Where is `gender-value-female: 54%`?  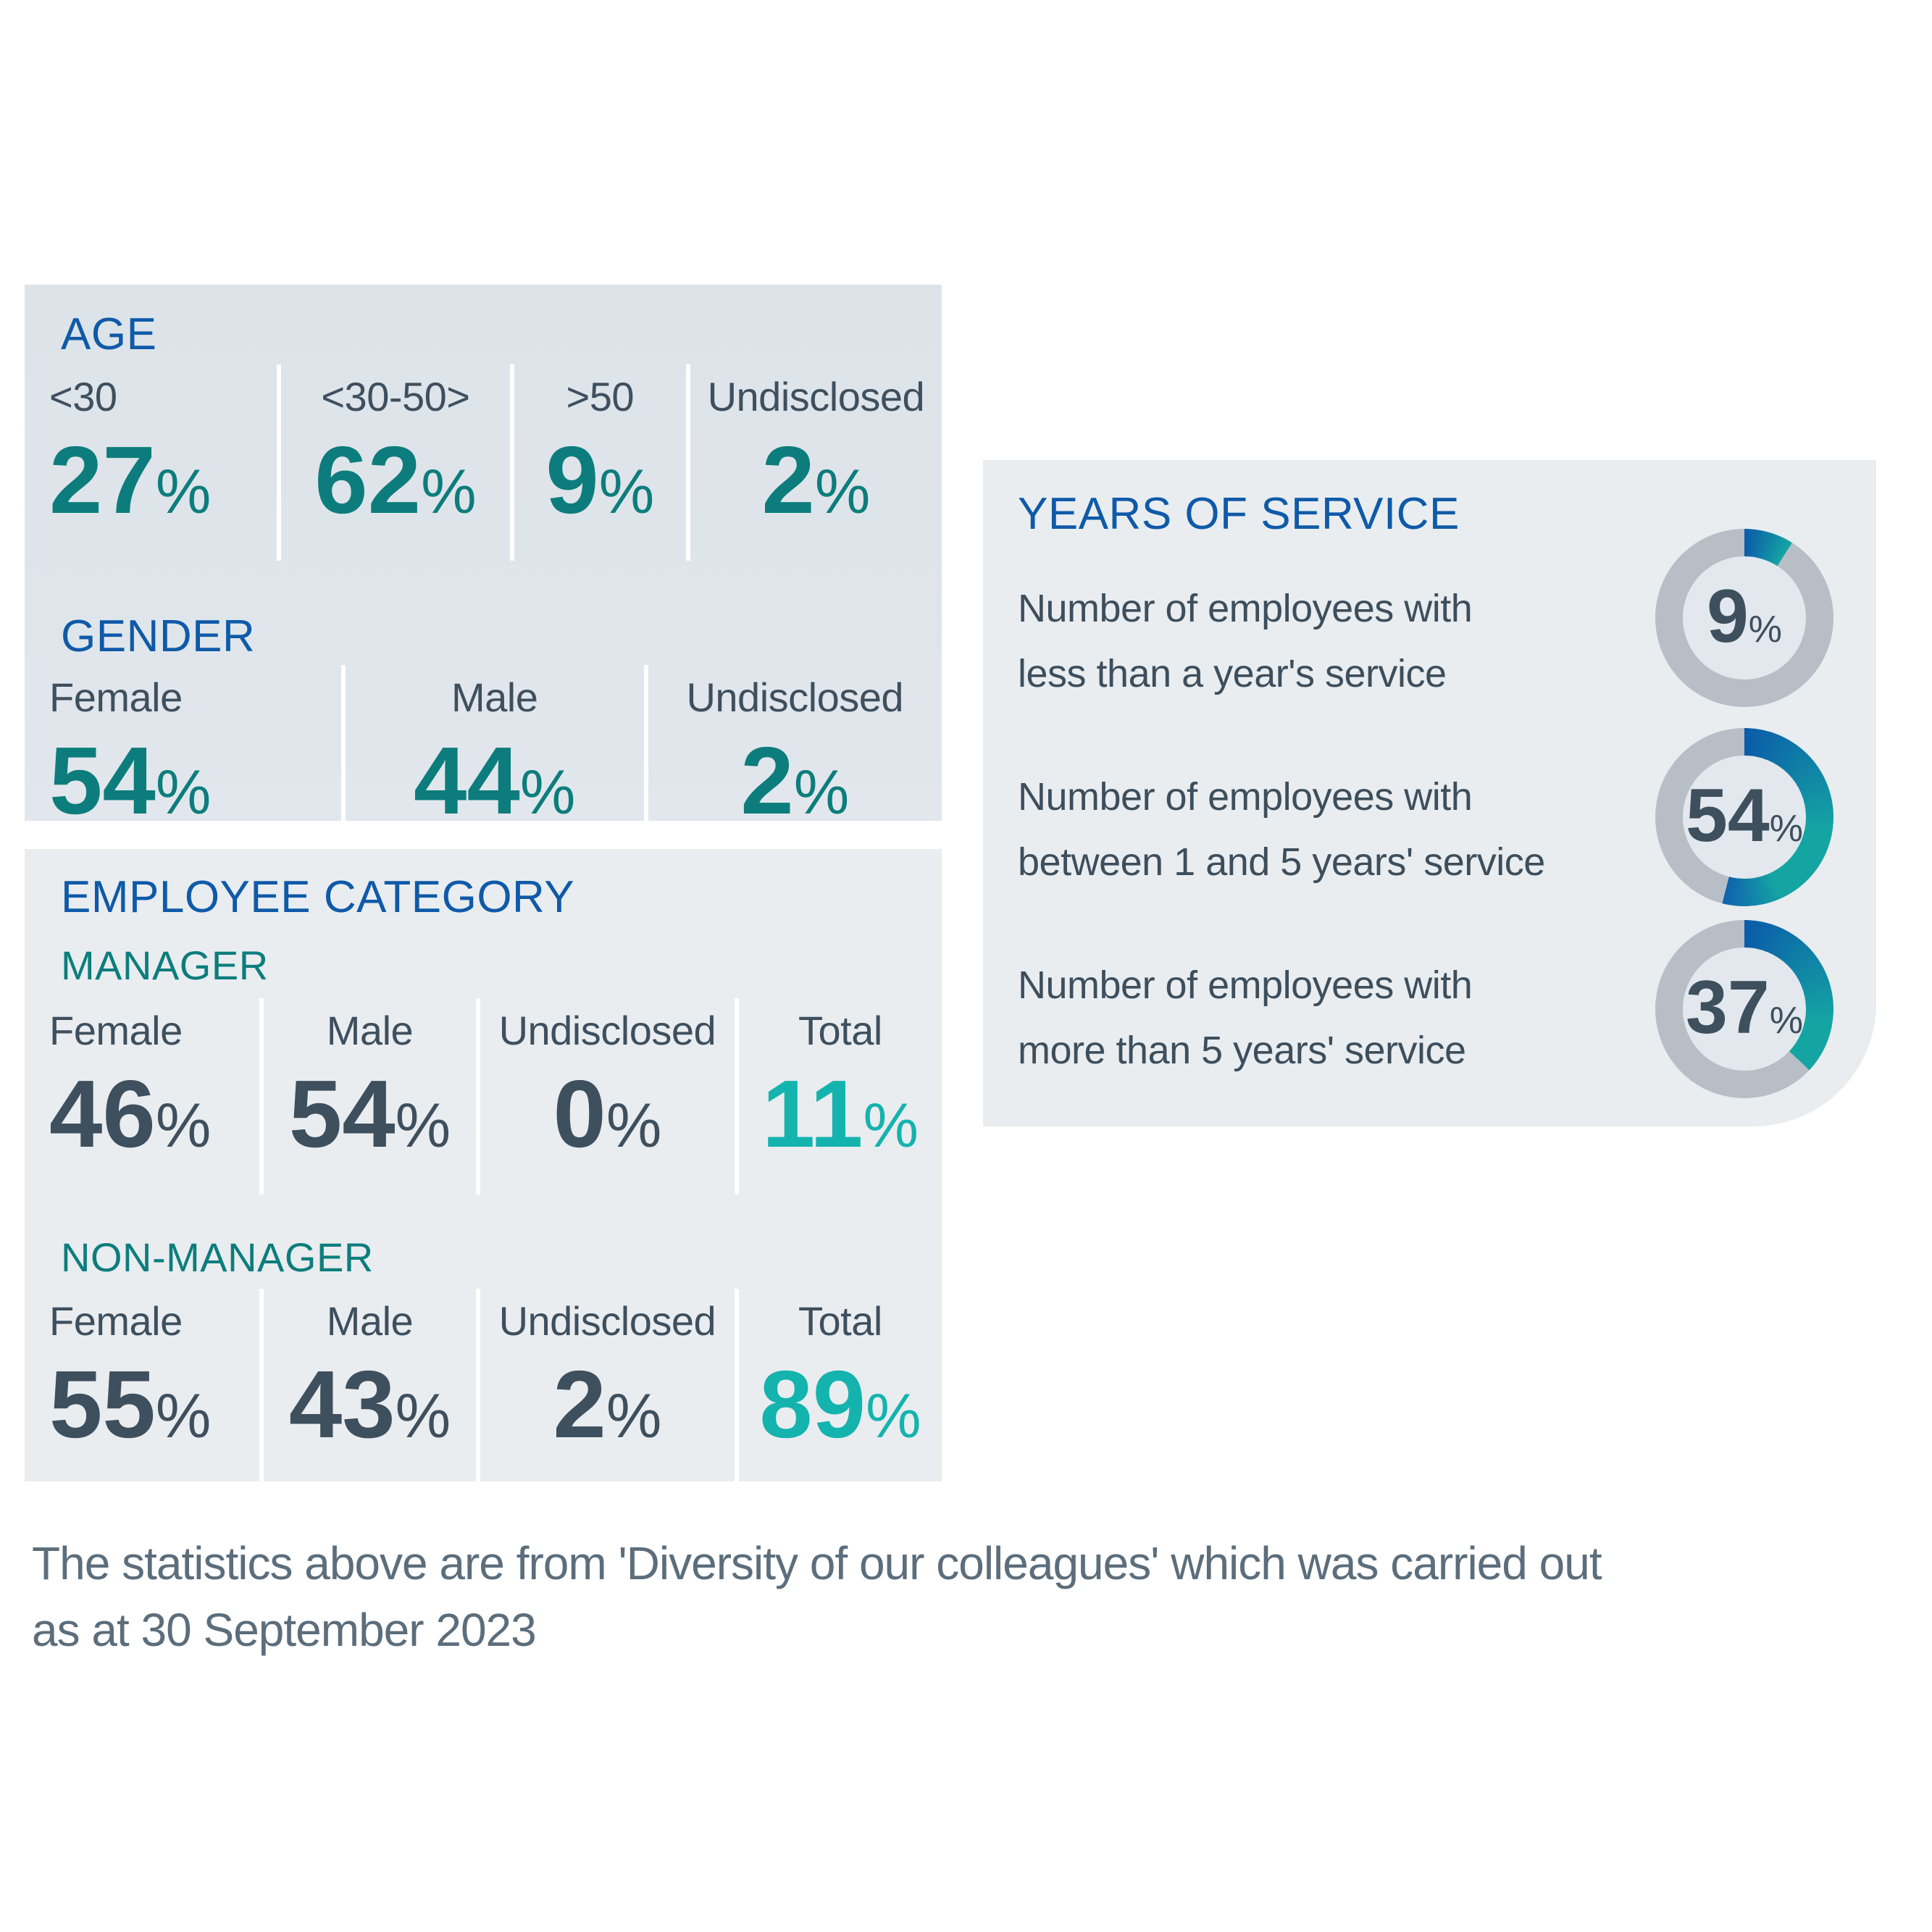 gender-value-female: 54% is located at coordinates (130, 781).